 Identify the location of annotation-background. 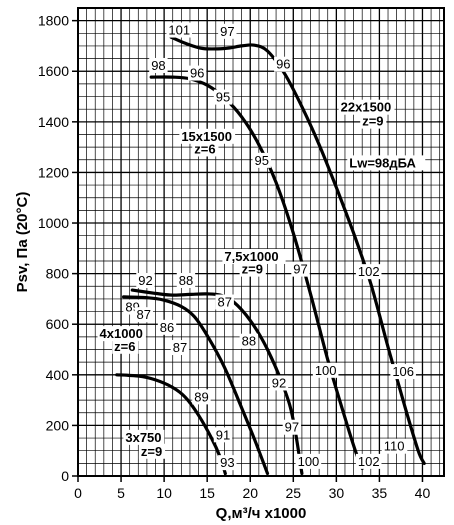
(386, 163).